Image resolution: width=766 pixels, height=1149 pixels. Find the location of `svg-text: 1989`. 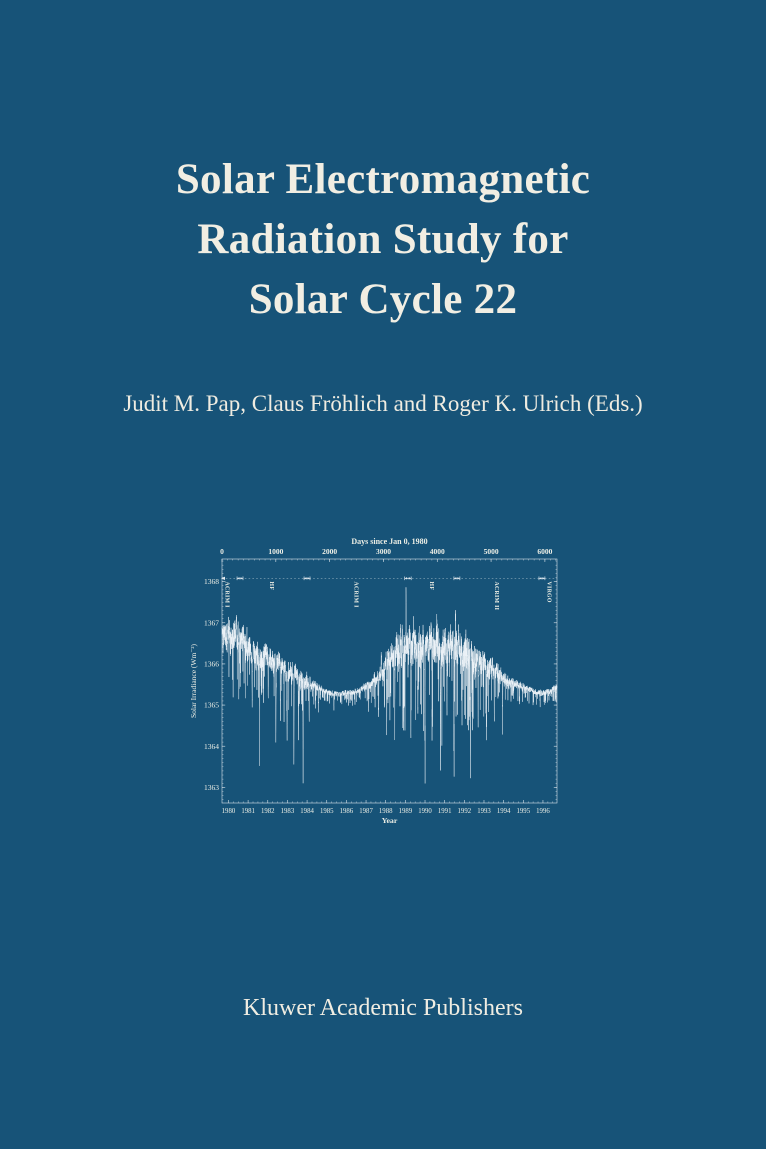

svg-text: 1989 is located at coordinates (406, 811).